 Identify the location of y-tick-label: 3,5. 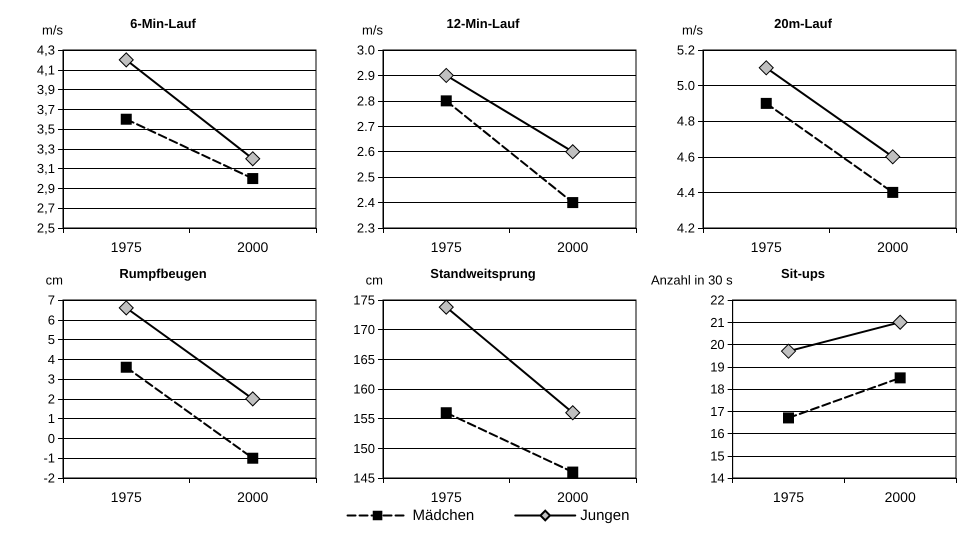
(45, 129).